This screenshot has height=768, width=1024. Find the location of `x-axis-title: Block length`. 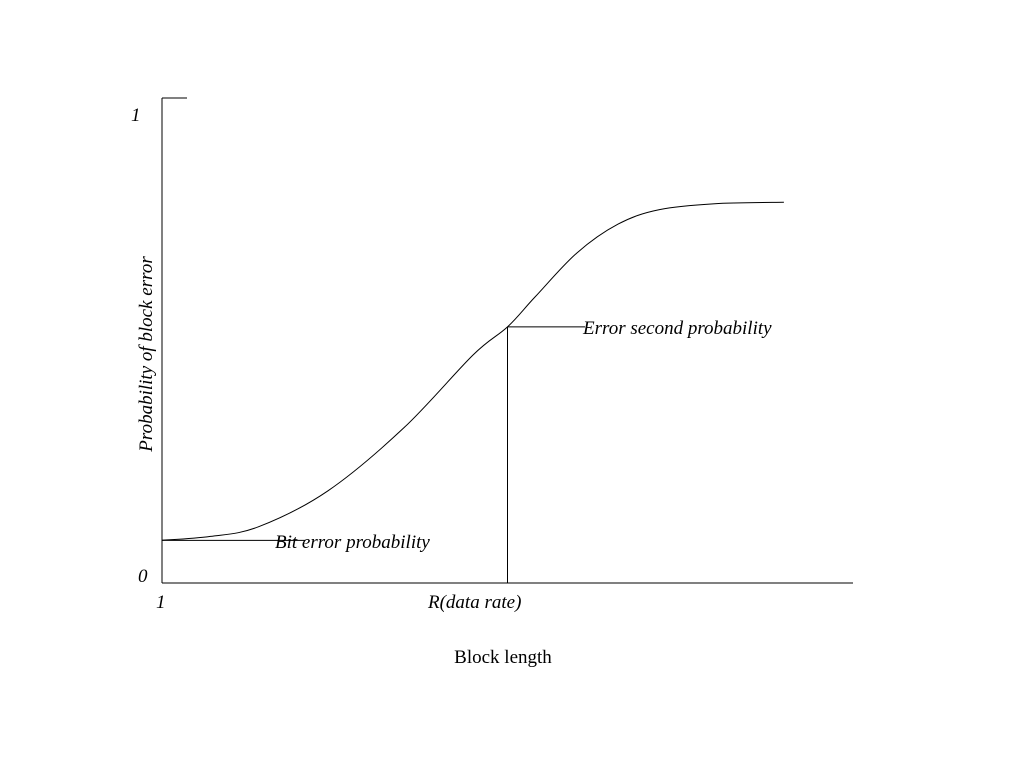

x-axis-title: Block length is located at coordinates (503, 657).